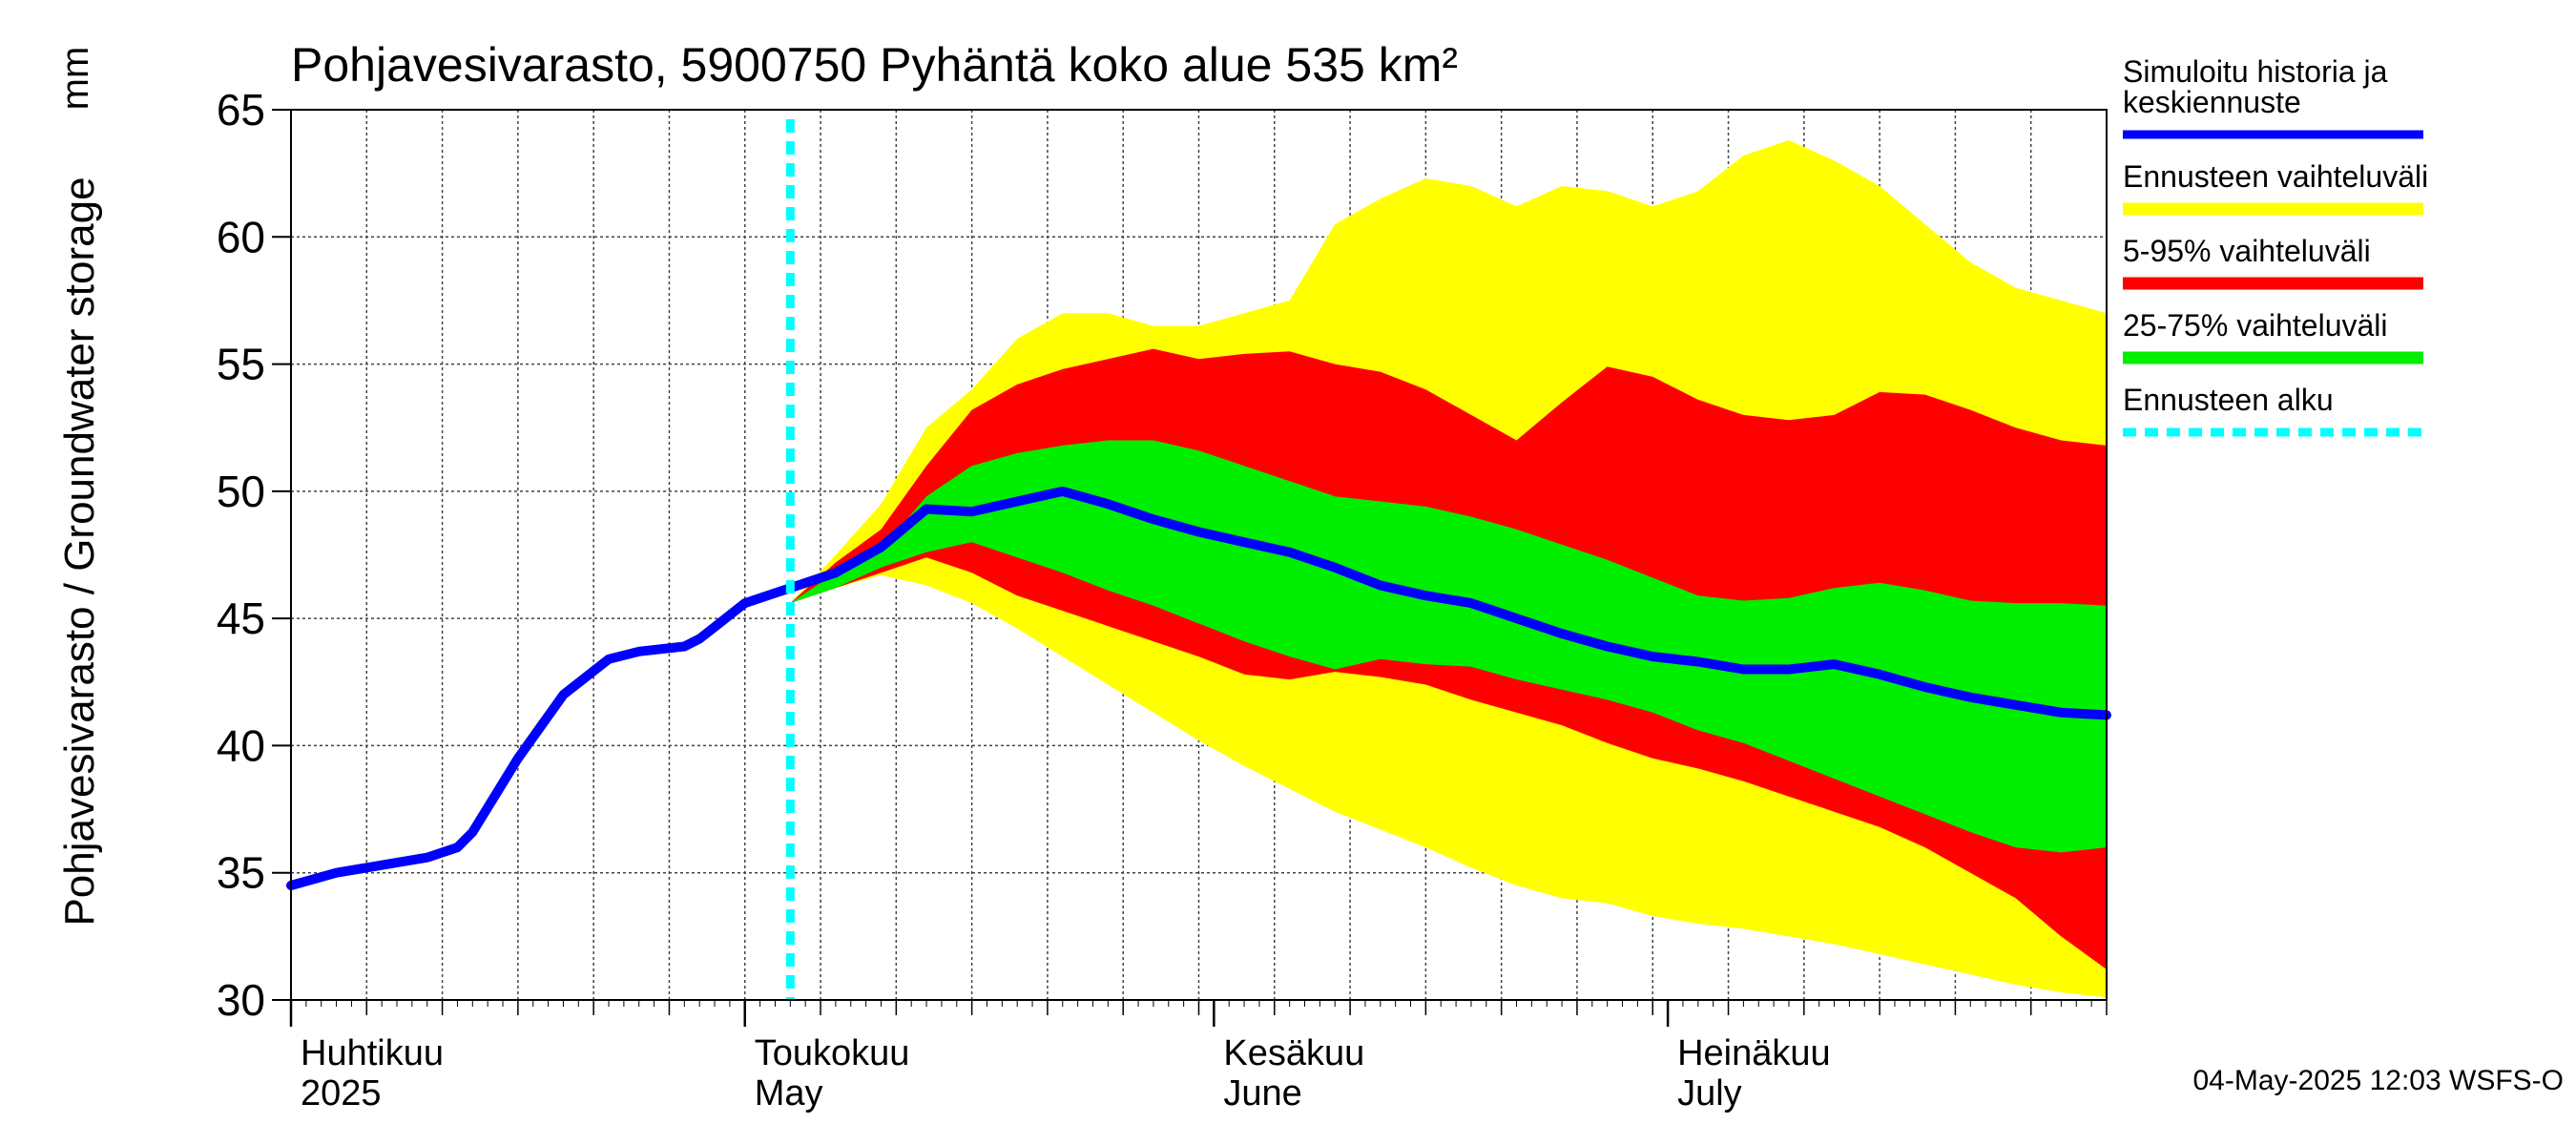 This screenshot has height=1145, width=2576. Describe the element at coordinates (241, 237) in the screenshot. I see `y-tick-label: 60` at that location.